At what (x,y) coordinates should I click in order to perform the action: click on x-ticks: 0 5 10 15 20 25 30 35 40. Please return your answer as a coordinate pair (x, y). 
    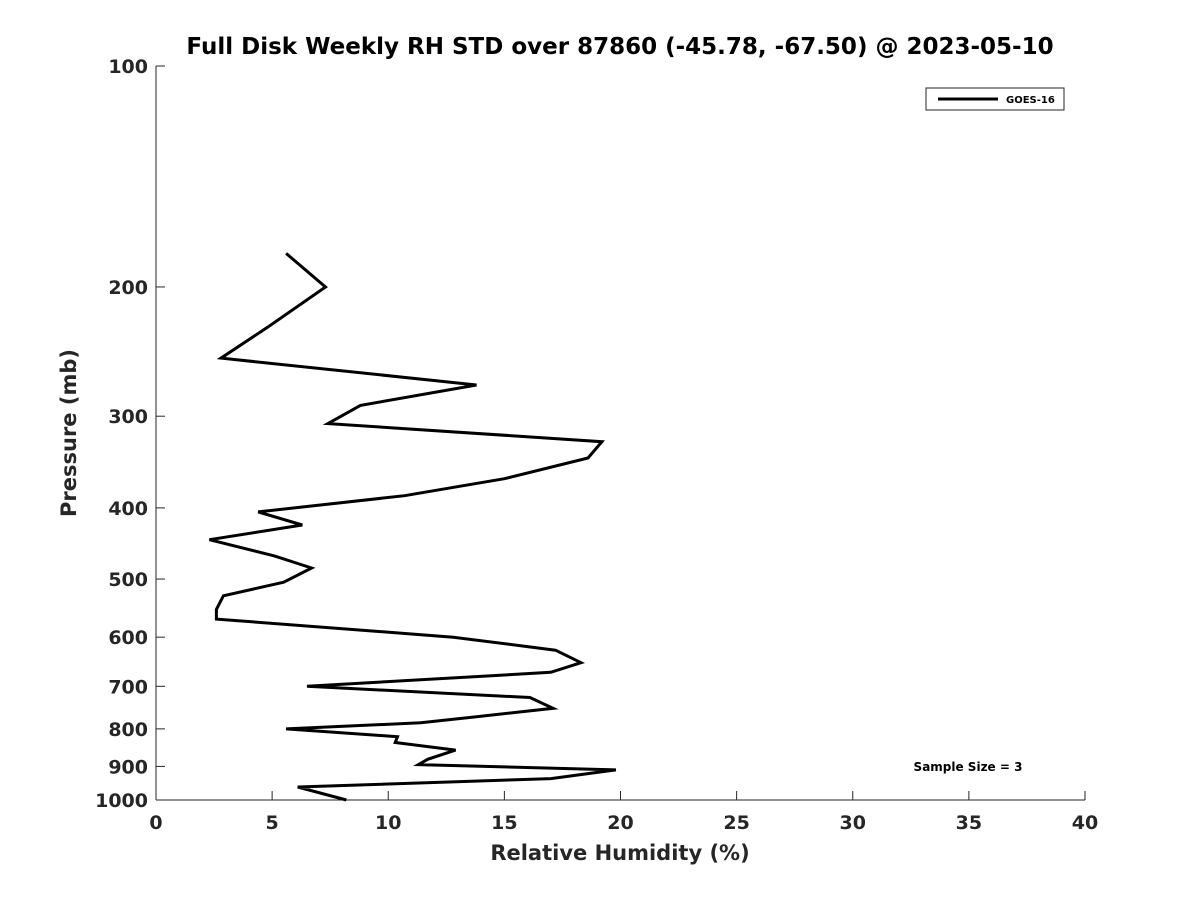
    Looking at the image, I should click on (623, 812).